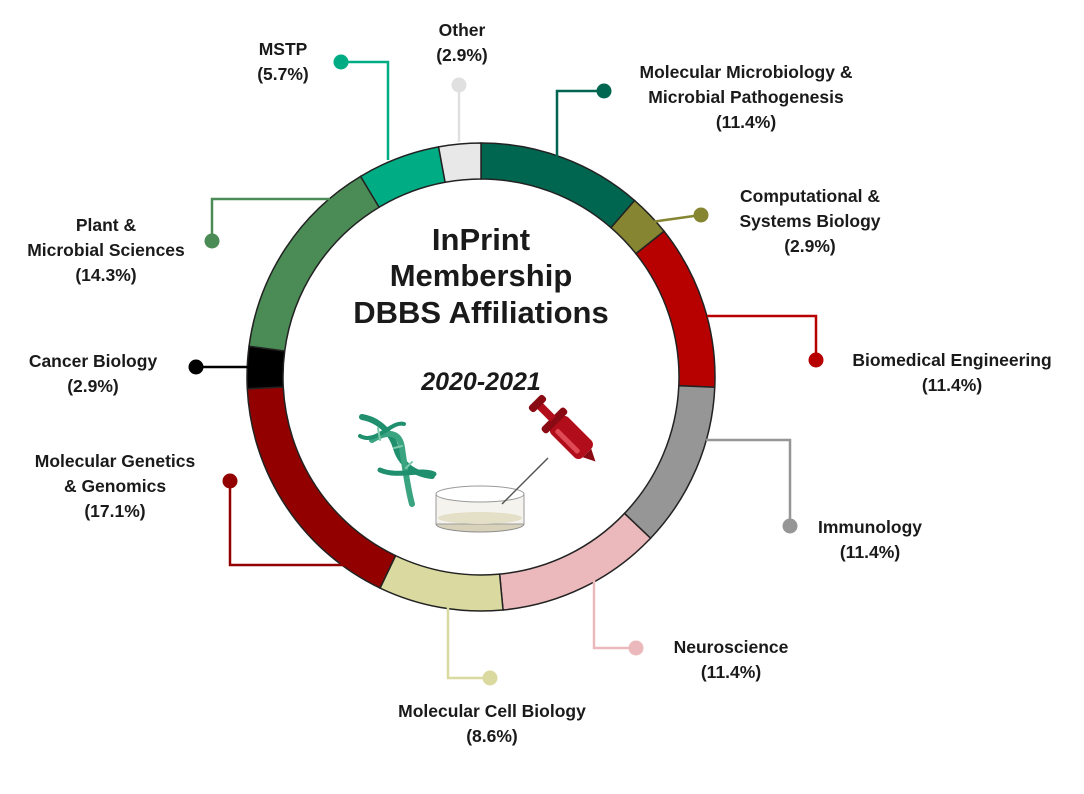 Image resolution: width=1084 pixels, height=794 pixels. I want to click on center-title-line-1: InPrint, so click(481, 239).